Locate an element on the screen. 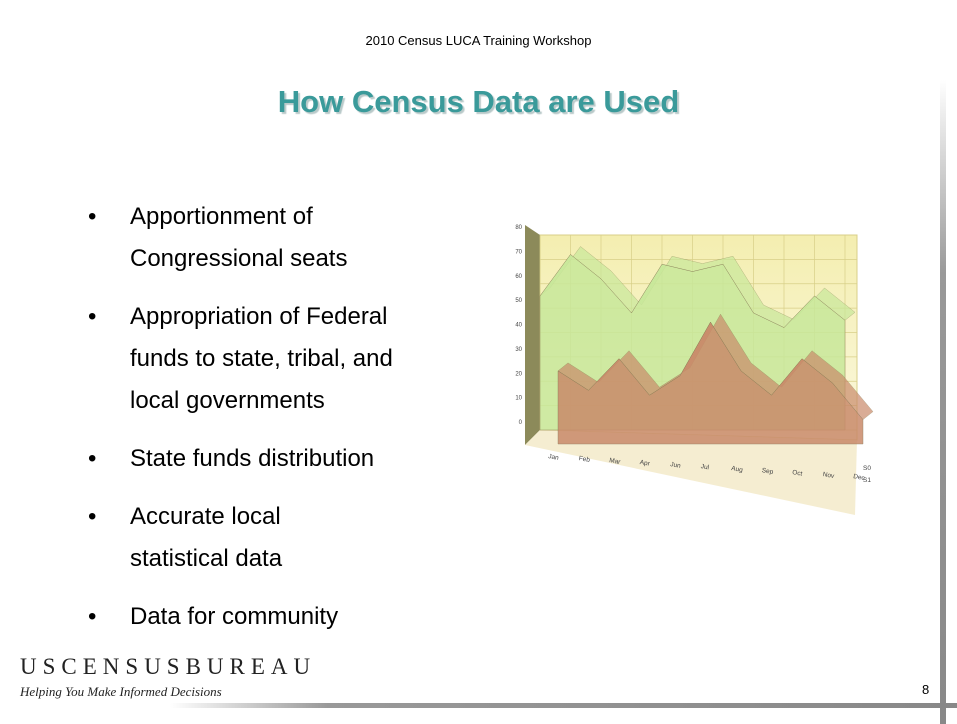 The width and height of the screenshot is (957, 724). y-tick-label: 40 is located at coordinates (518, 326).